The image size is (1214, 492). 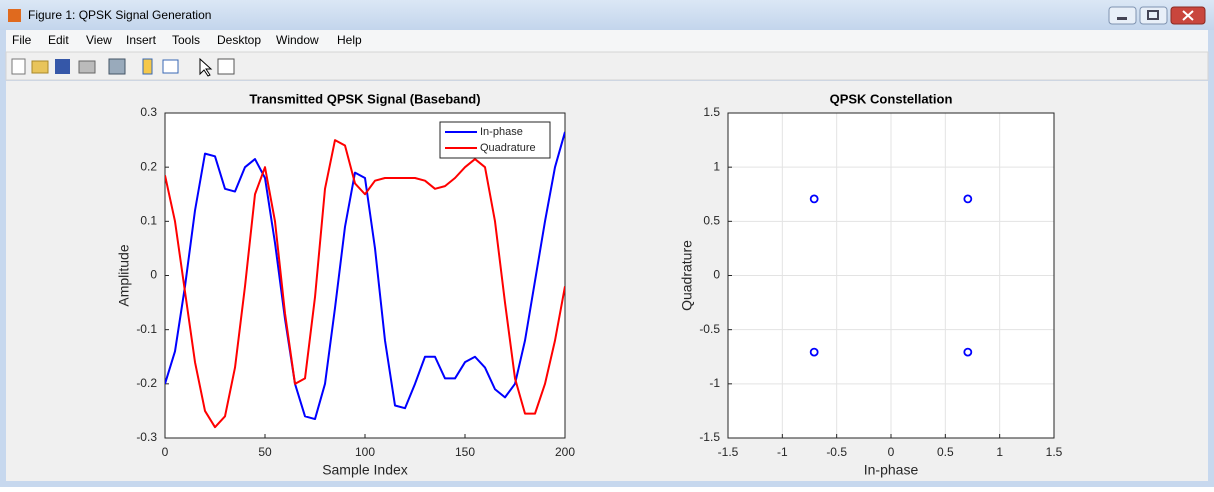 What do you see at coordinates (146, 437) in the screenshot?
I see `y-tick-label: -0.3` at bounding box center [146, 437].